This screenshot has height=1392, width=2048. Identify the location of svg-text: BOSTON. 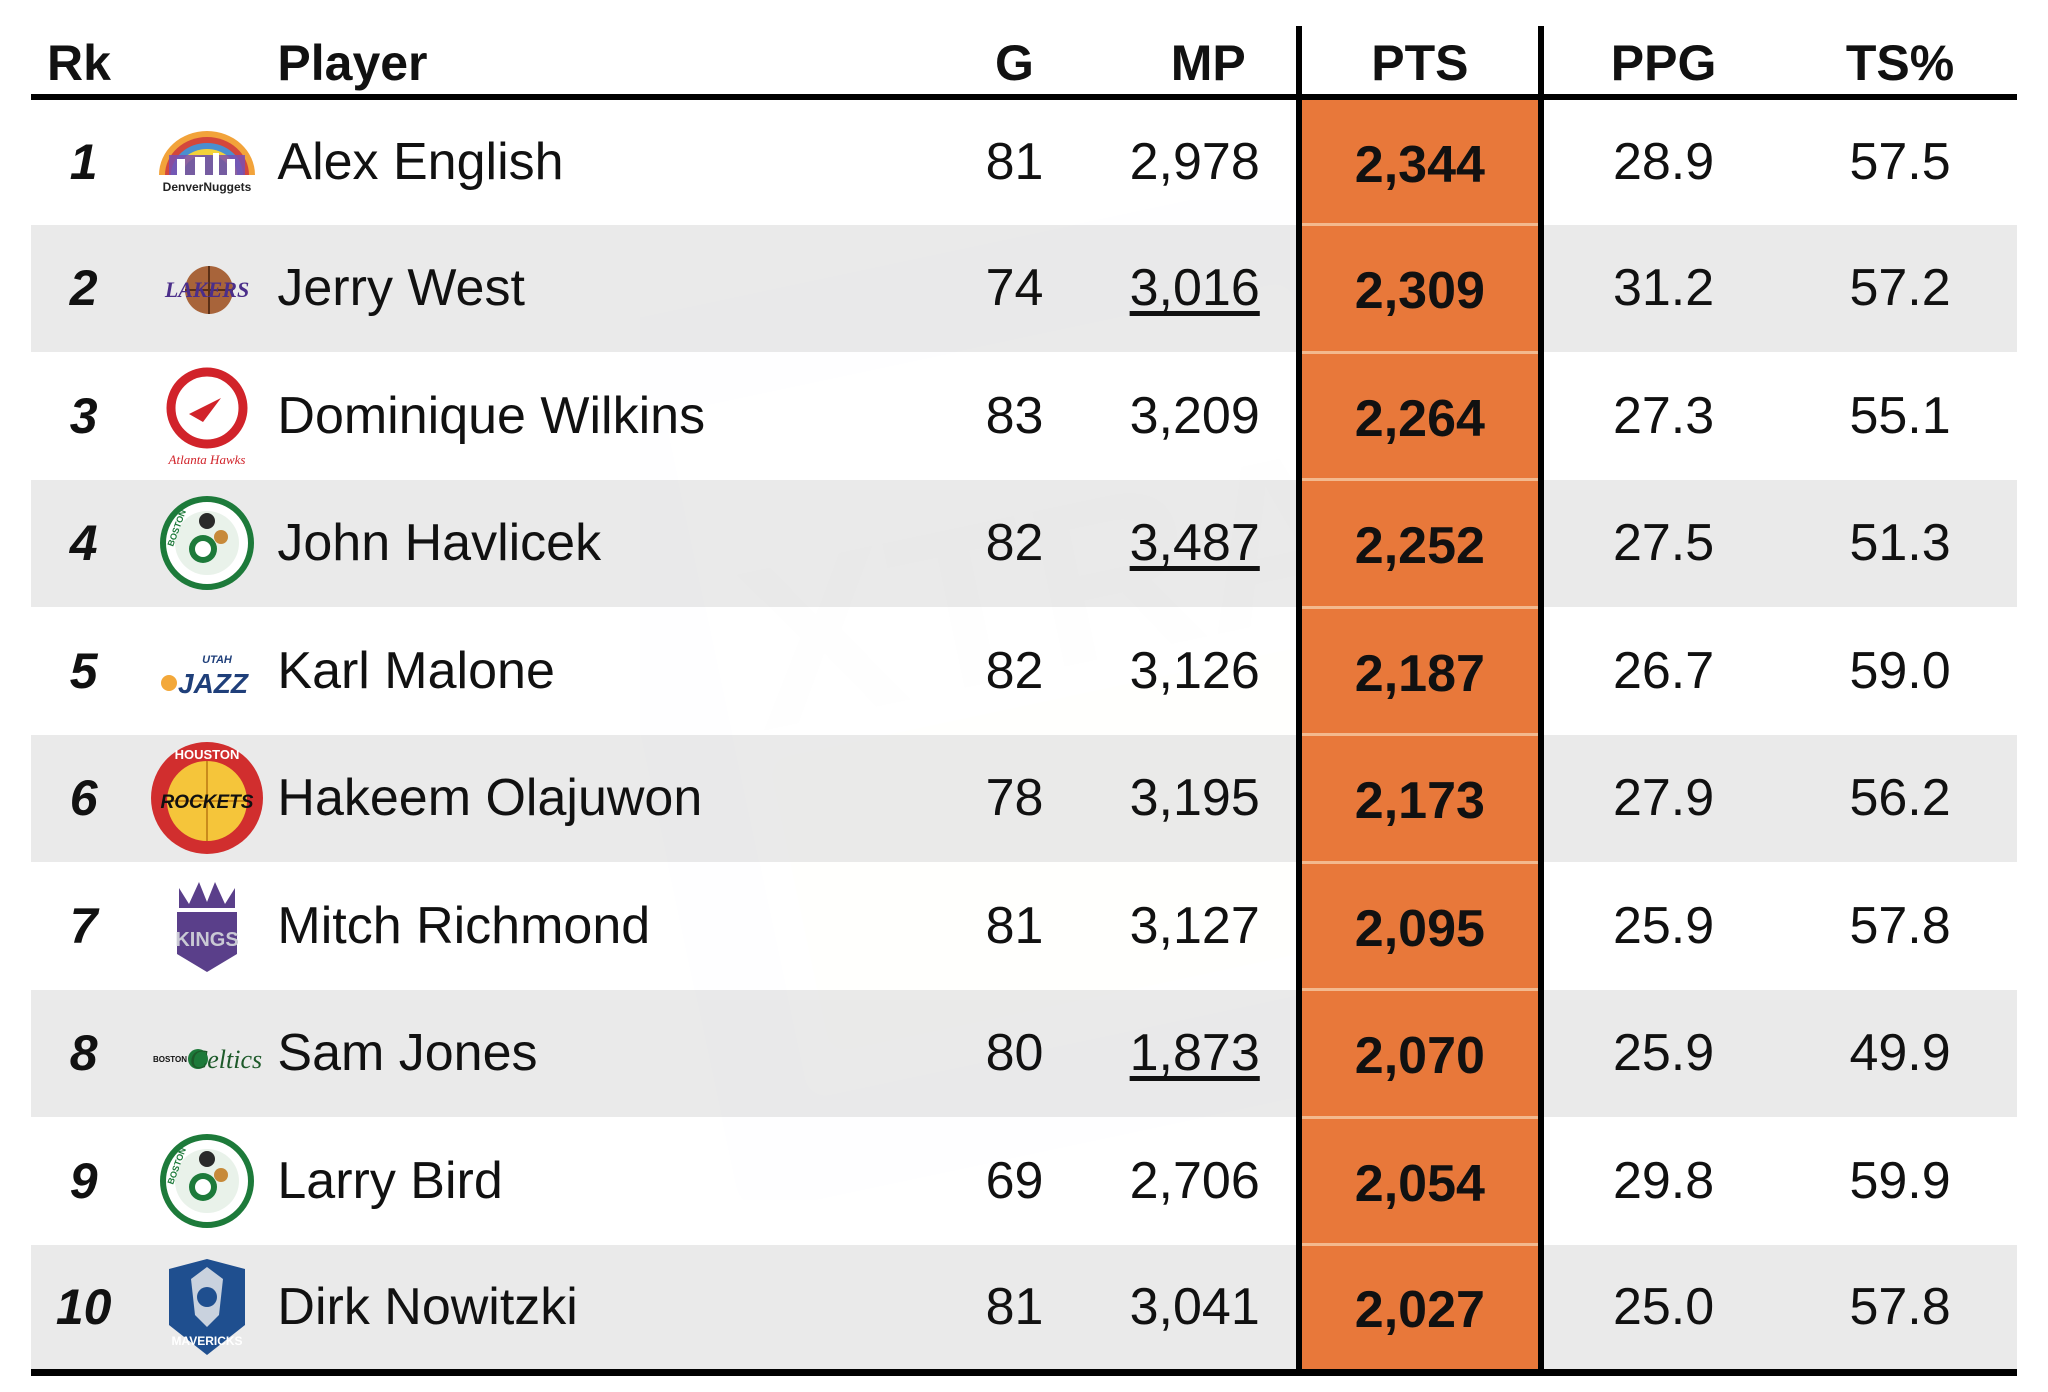
(170, 1059).